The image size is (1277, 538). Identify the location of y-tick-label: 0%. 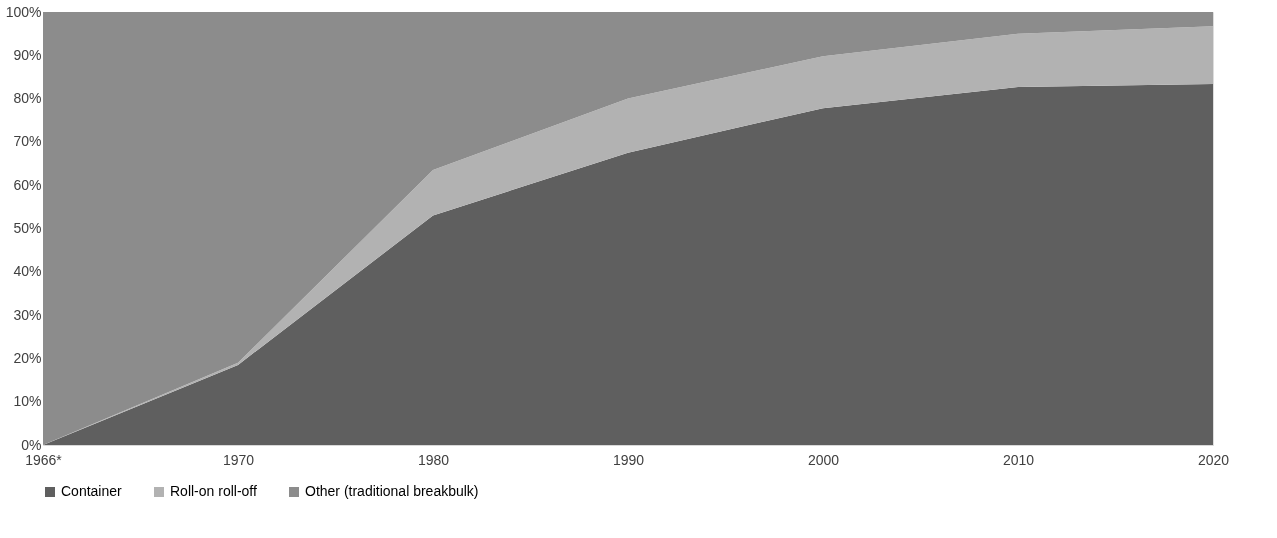
(31, 444).